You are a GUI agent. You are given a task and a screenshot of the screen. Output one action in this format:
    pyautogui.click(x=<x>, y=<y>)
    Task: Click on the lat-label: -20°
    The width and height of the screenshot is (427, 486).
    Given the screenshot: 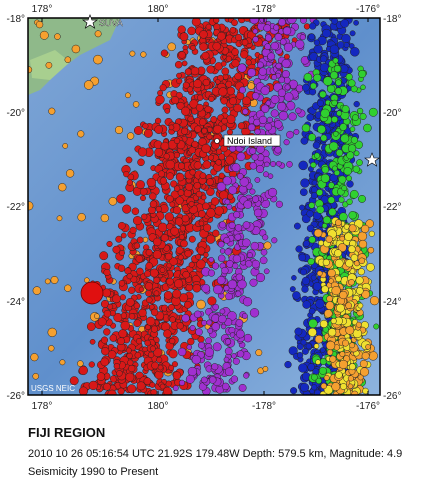 What is the action you would take?
    pyautogui.click(x=392, y=113)
    